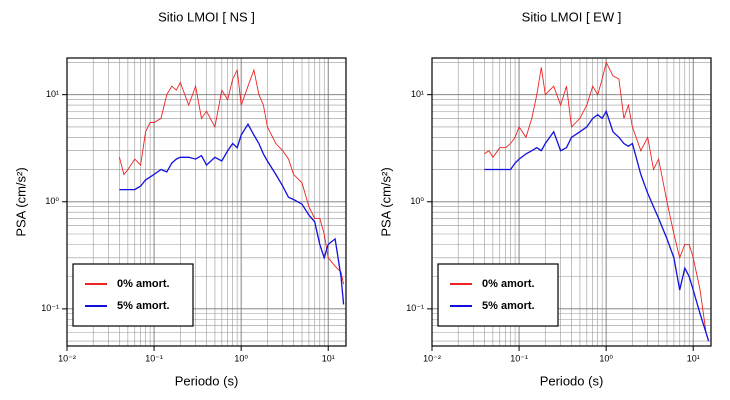 The width and height of the screenshot is (730, 400). What do you see at coordinates (572, 16) in the screenshot?
I see `chart-title: Sitio LMOI [ EW ]` at bounding box center [572, 16].